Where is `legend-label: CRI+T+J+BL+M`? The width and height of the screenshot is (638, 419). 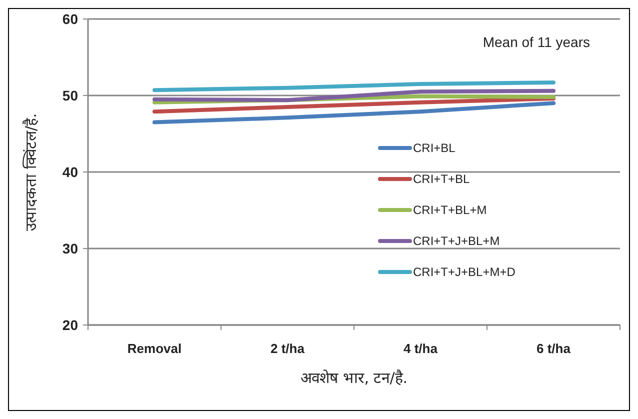 legend-label: CRI+T+J+BL+M is located at coordinates (456, 241).